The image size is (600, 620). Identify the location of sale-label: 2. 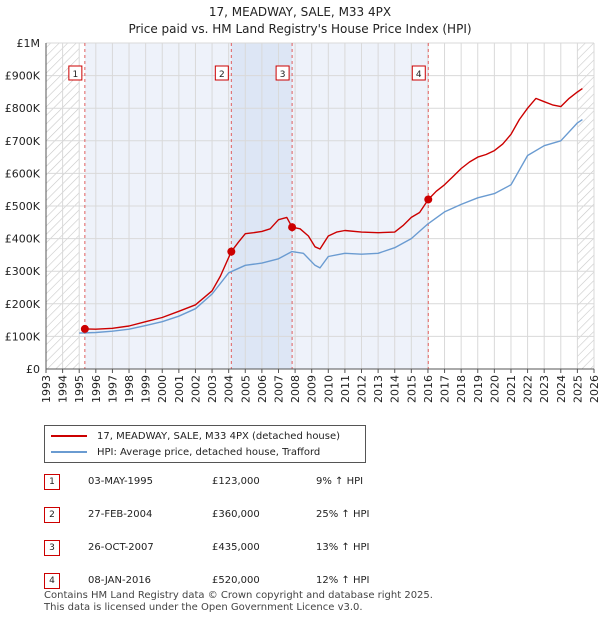
(222, 75).